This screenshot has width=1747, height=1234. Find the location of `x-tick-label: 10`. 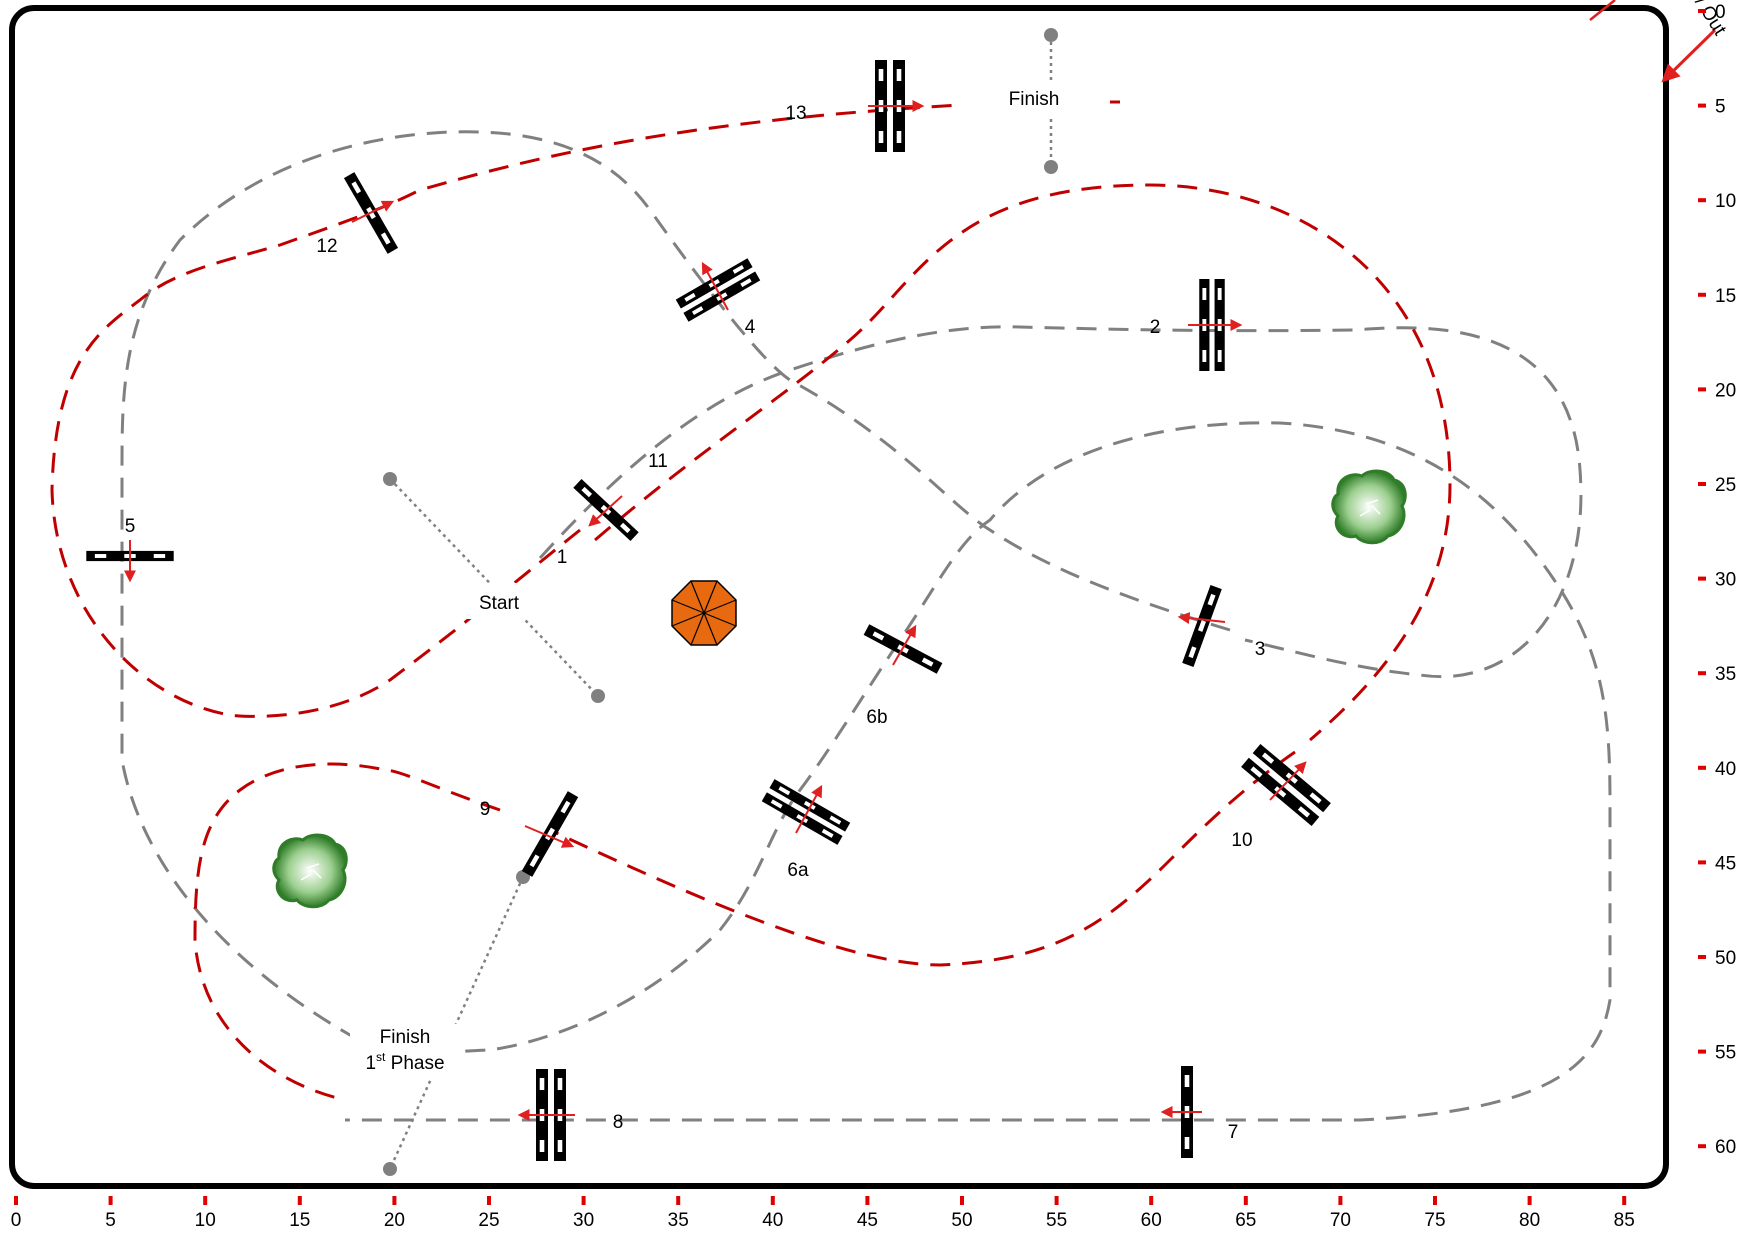

x-tick-label: 10 is located at coordinates (205, 1220).